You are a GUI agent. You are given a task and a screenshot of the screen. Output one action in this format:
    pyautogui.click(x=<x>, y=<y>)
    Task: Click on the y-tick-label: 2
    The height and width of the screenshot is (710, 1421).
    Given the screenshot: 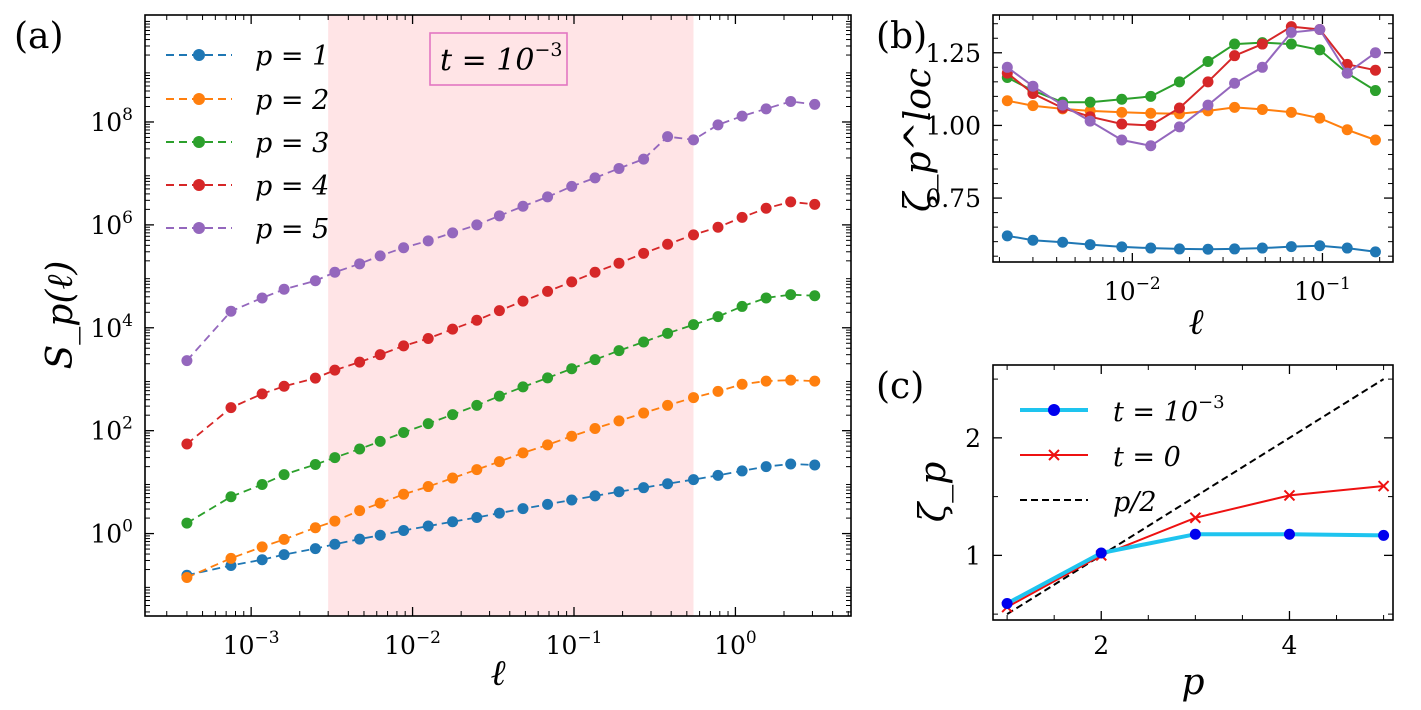 What is the action you would take?
    pyautogui.click(x=973, y=438)
    